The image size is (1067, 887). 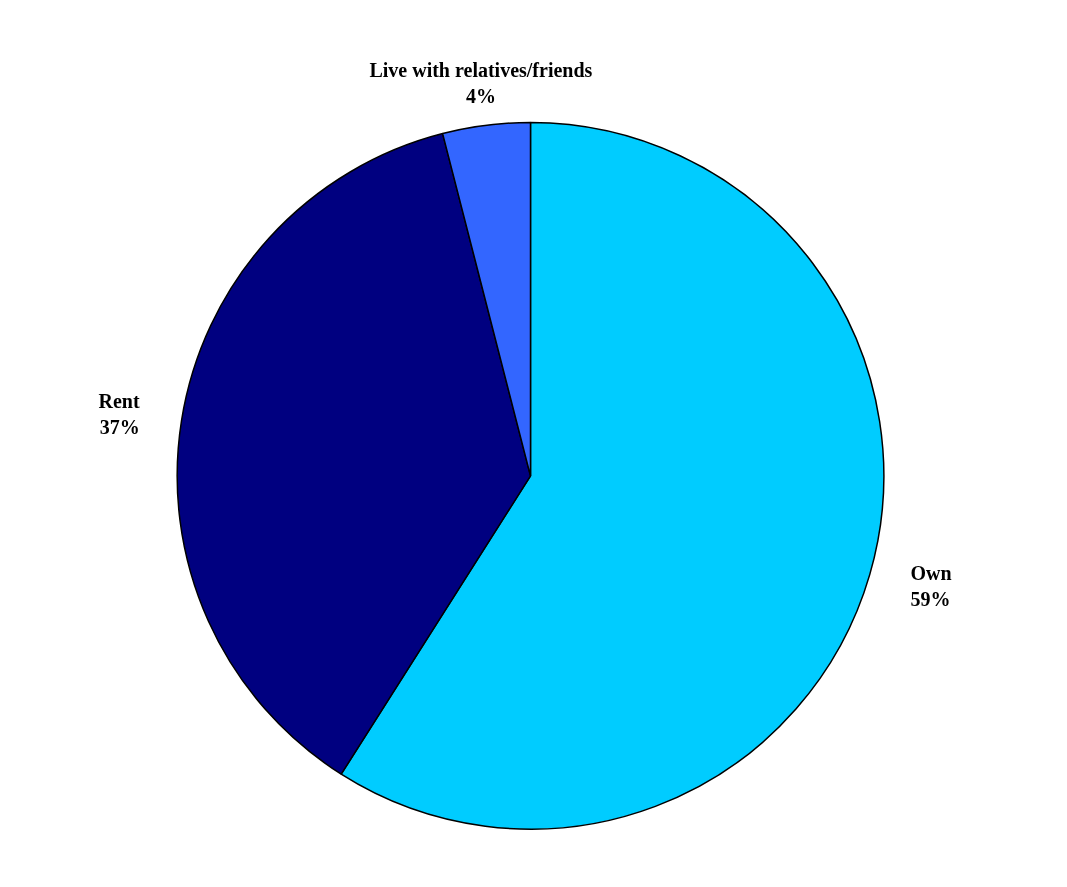 What do you see at coordinates (931, 573) in the screenshot?
I see `slice-label: Own` at bounding box center [931, 573].